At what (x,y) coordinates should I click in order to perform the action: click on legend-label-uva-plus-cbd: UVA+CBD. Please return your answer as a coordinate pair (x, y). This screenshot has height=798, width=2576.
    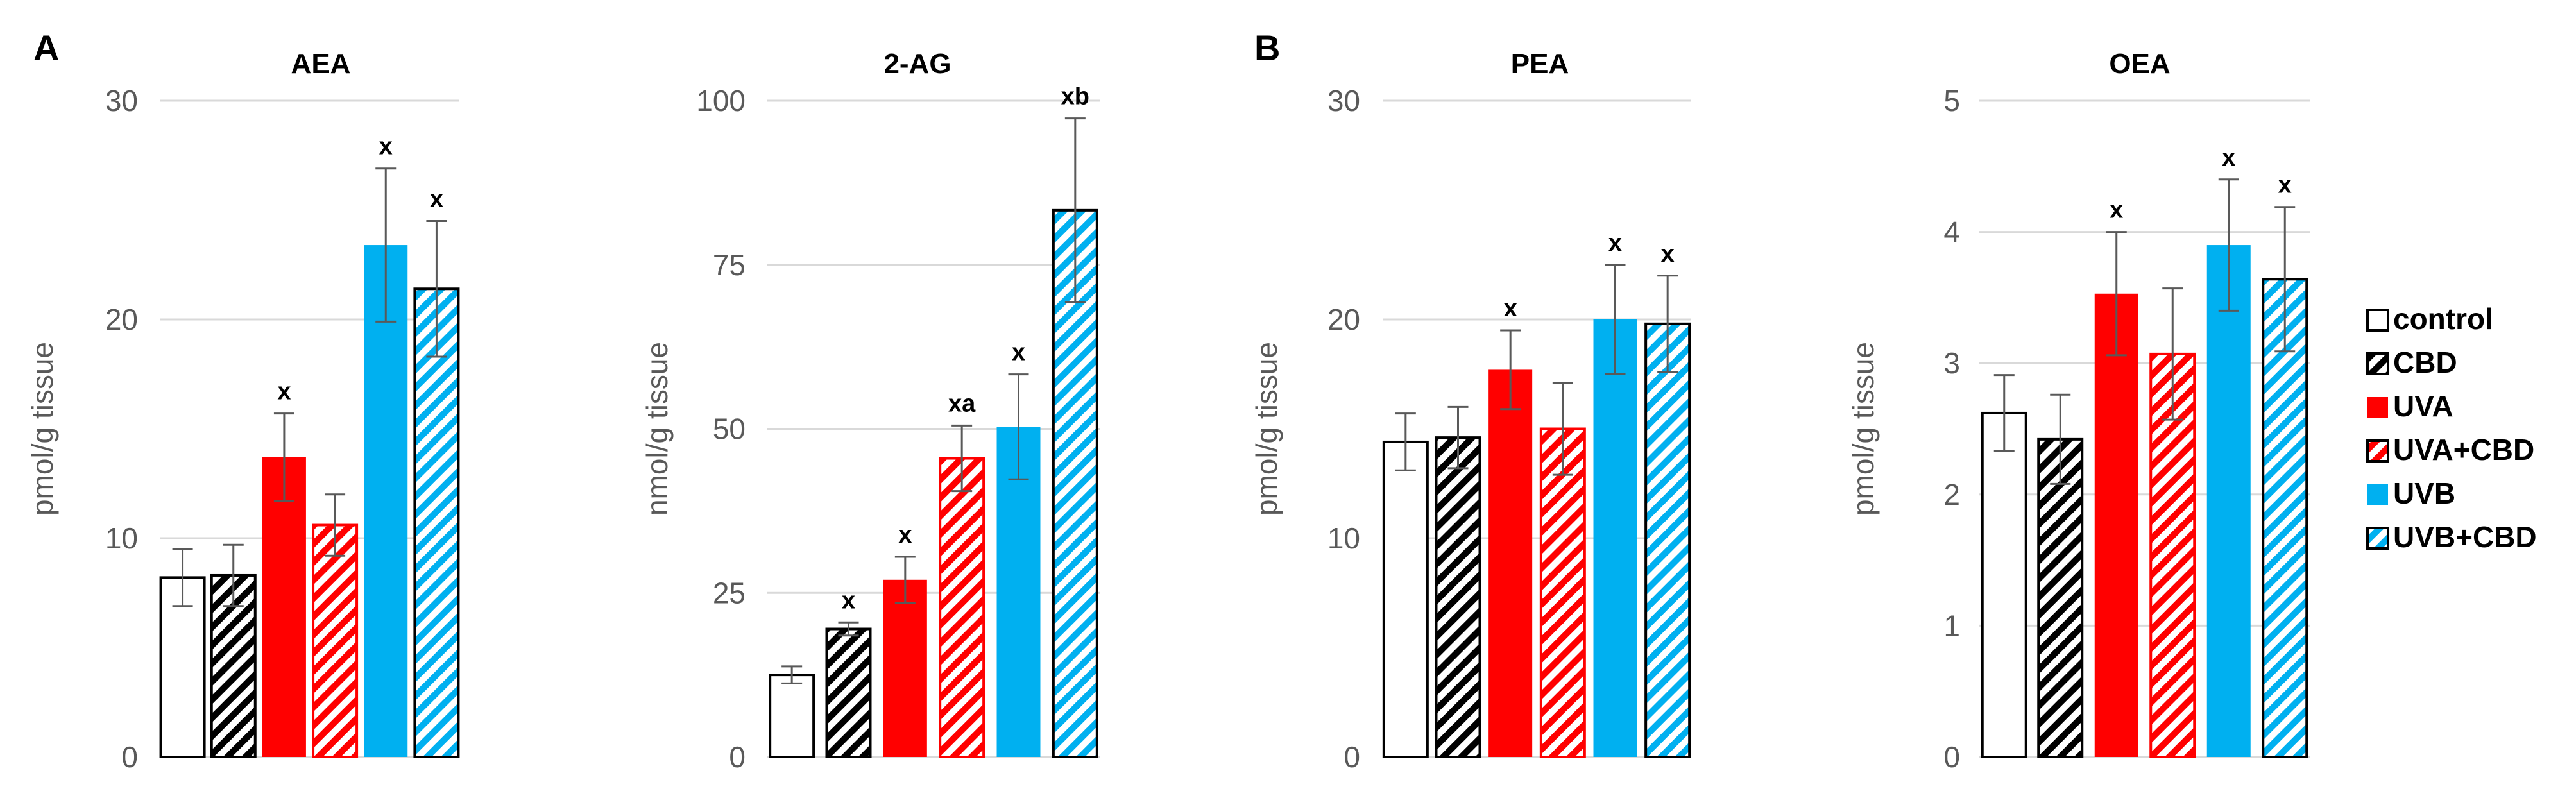
    Looking at the image, I should click on (2463, 450).